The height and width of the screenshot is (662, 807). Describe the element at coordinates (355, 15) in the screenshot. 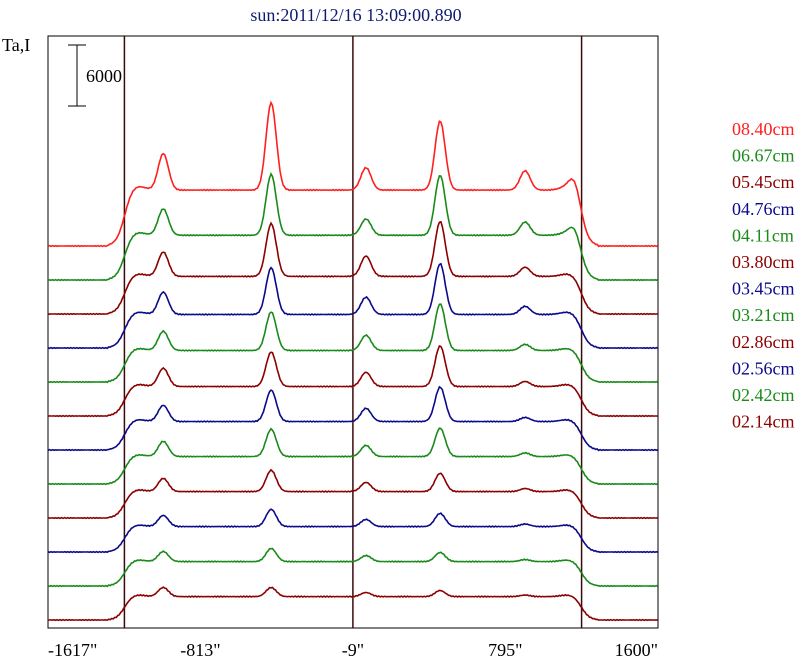

I see `chart-title: sun:2011/12/16 13:09:00.890` at that location.